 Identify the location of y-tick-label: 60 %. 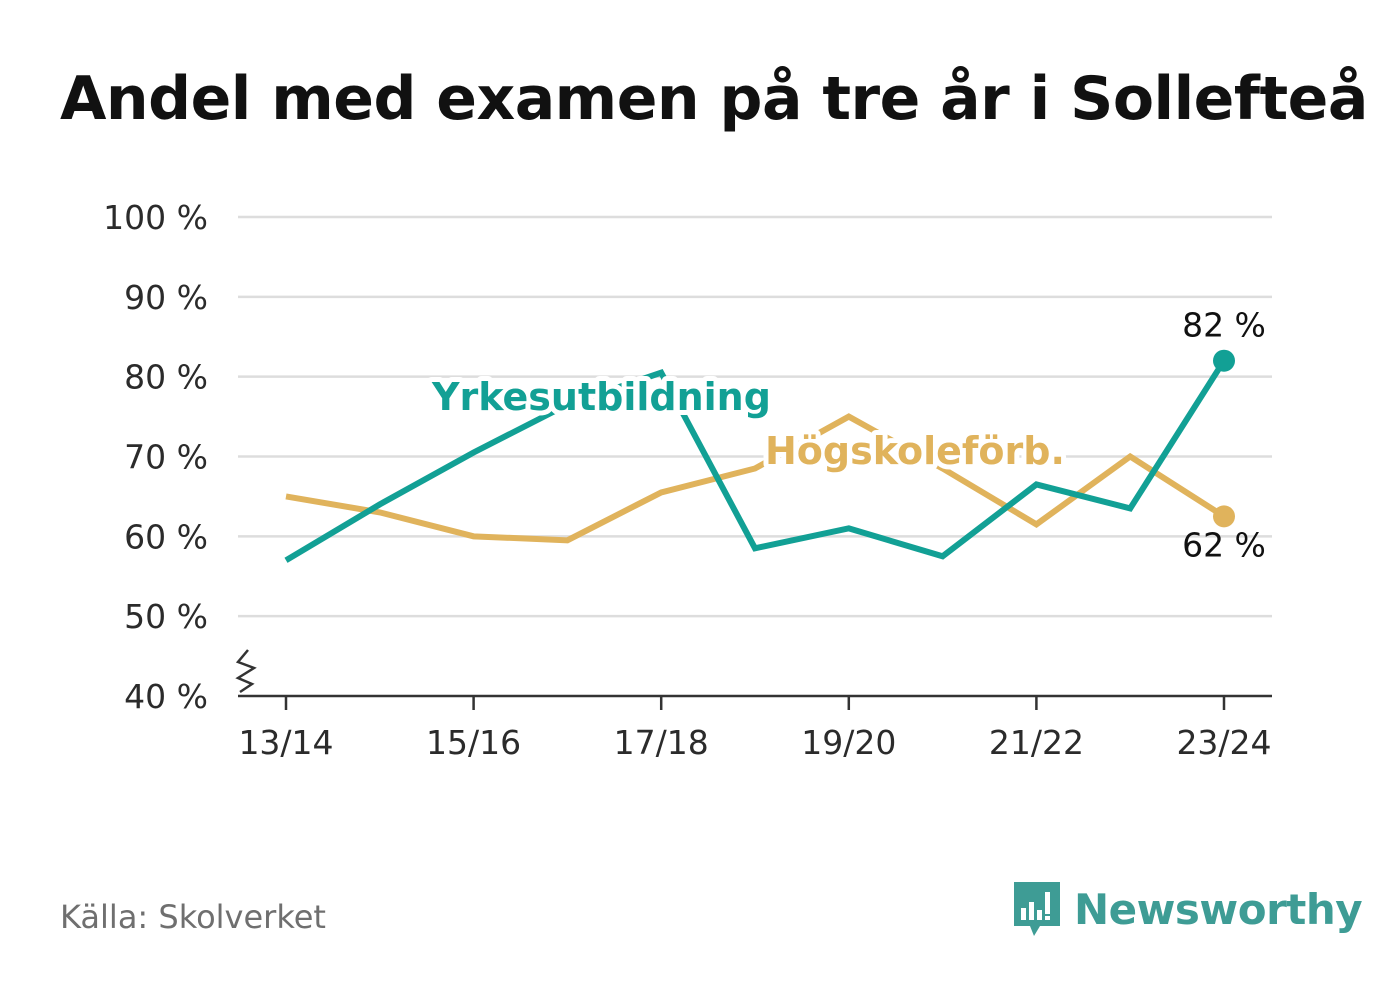
(166, 536).